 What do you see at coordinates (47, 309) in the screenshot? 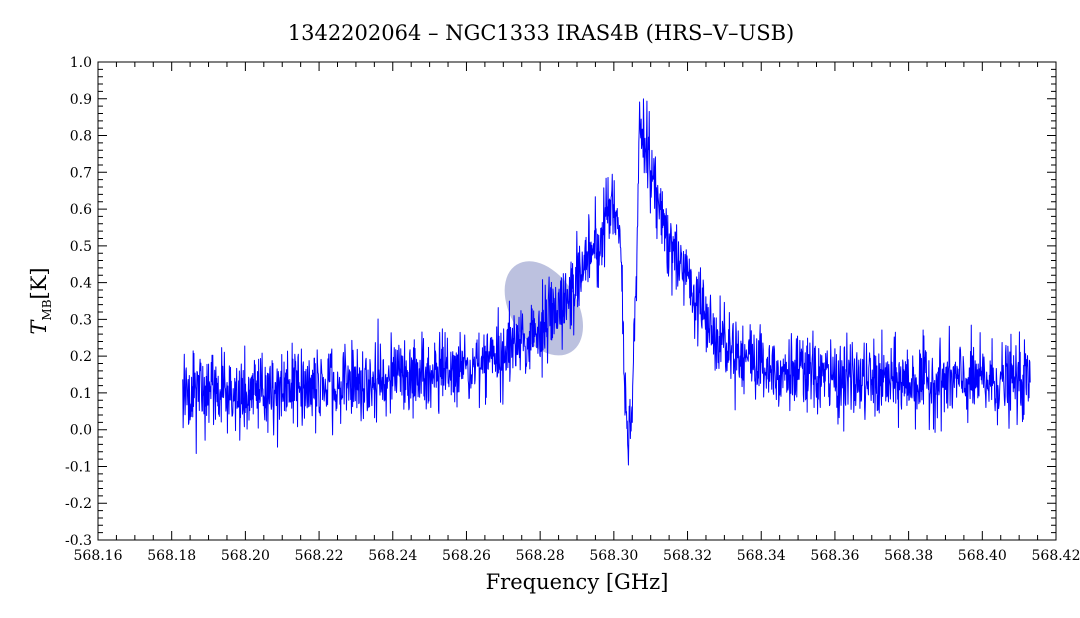
I see `y-axis-label-subscript: MB` at bounding box center [47, 309].